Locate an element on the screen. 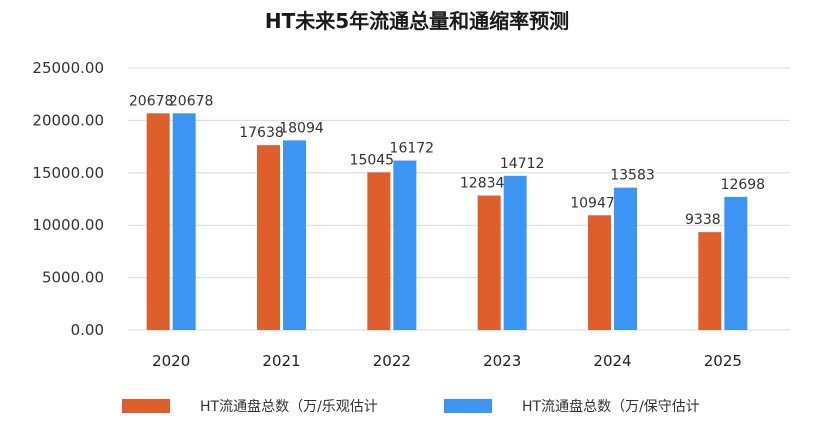 The image size is (834, 434). legend-label: HT流通盘总数（万/保守估计 is located at coordinates (611, 406).